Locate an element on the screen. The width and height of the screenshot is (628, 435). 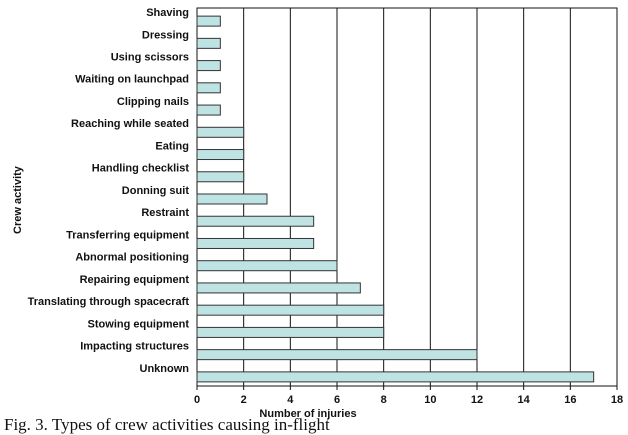
y-tick-label: Donning suit is located at coordinates (156, 191).